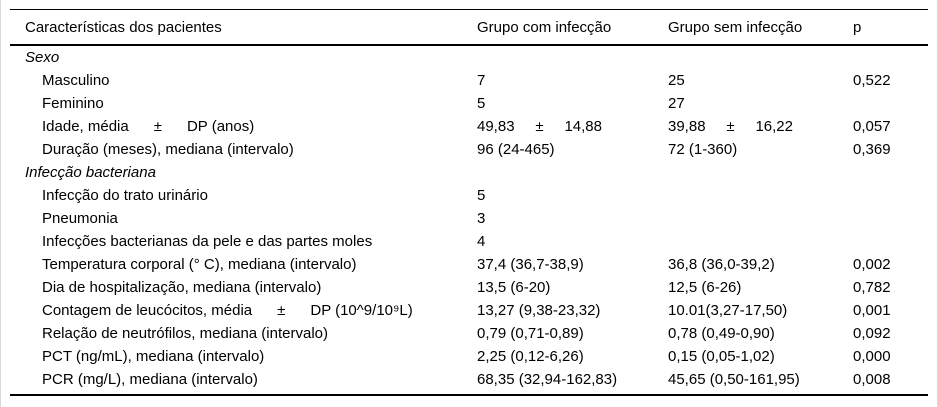  I want to click on value-group-infected: 13,5 (6-20), so click(514, 287).